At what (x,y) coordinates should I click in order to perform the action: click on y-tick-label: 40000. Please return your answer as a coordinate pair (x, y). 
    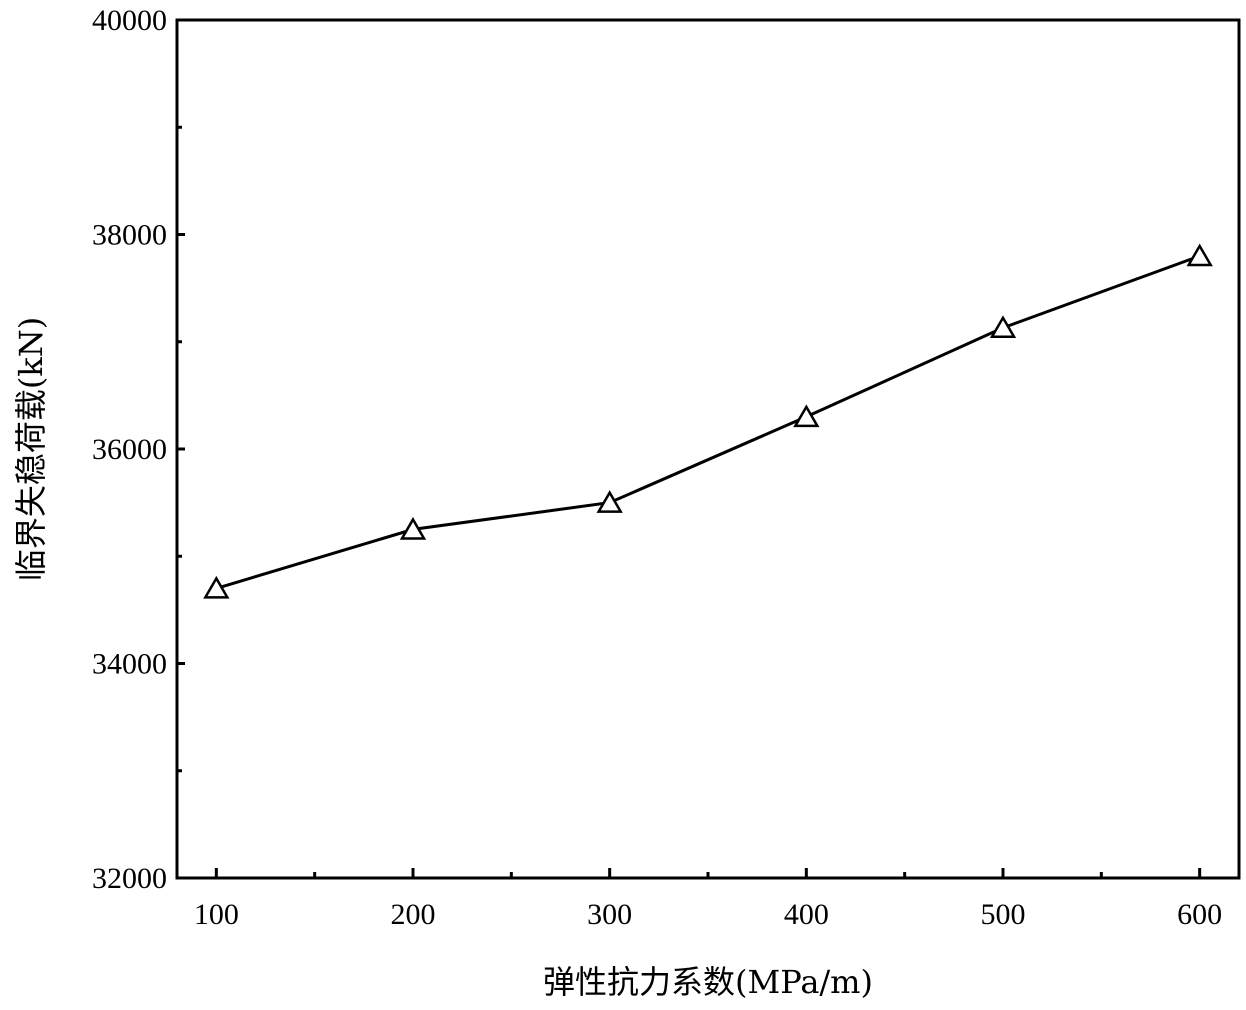
    Looking at the image, I should click on (129, 20).